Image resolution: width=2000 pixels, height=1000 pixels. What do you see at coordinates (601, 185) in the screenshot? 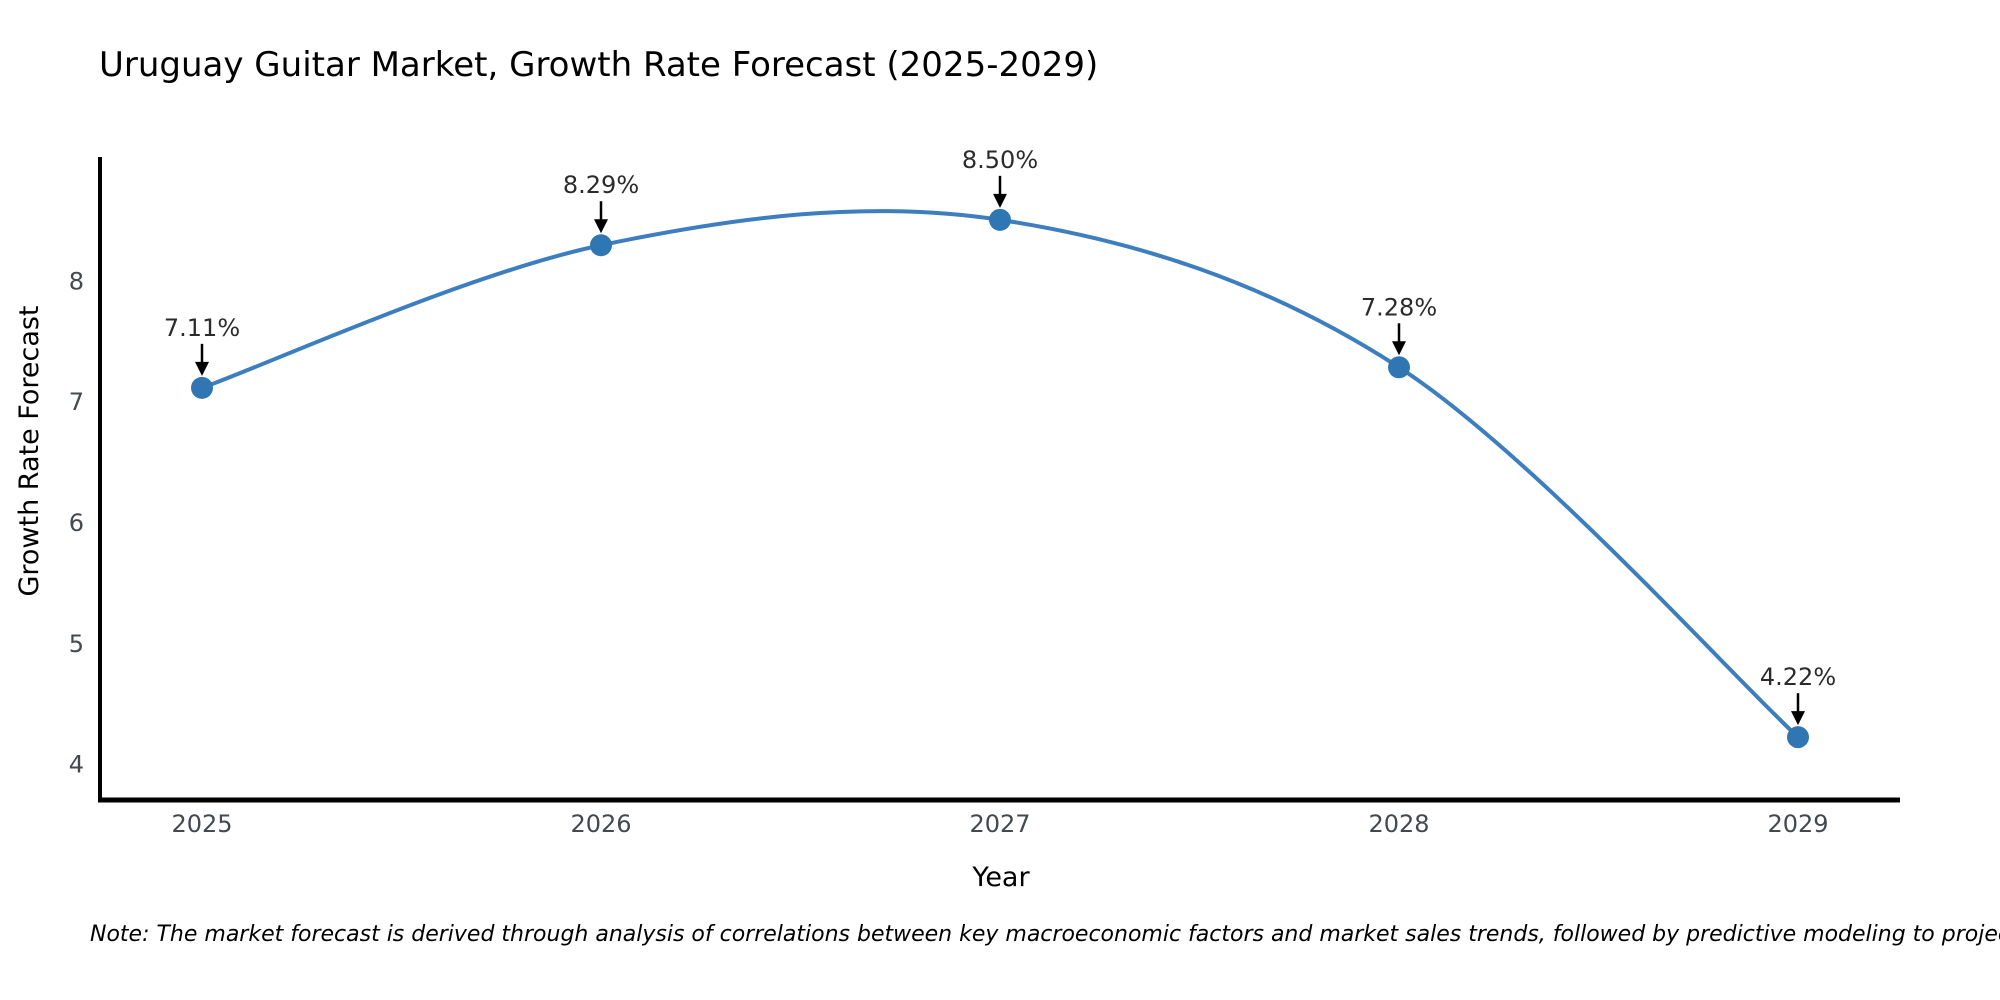
I see `annotation-value-label: 8.29%` at bounding box center [601, 185].